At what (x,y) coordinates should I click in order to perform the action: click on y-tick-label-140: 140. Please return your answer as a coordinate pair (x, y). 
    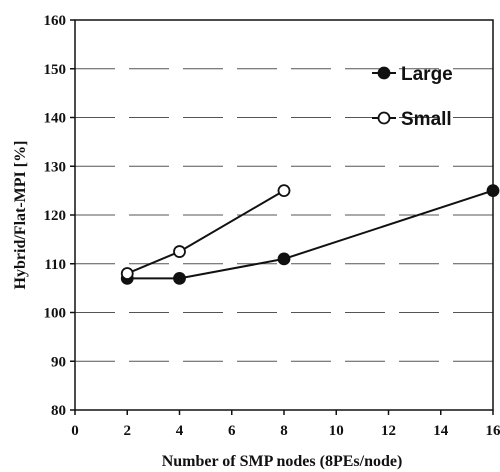
    Looking at the image, I should click on (55, 119).